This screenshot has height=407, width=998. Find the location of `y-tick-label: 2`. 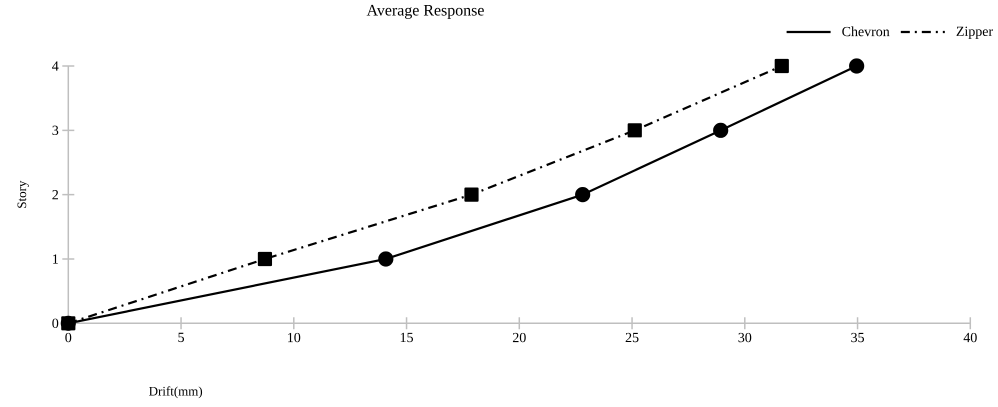

y-tick-label: 2 is located at coordinates (55, 195).